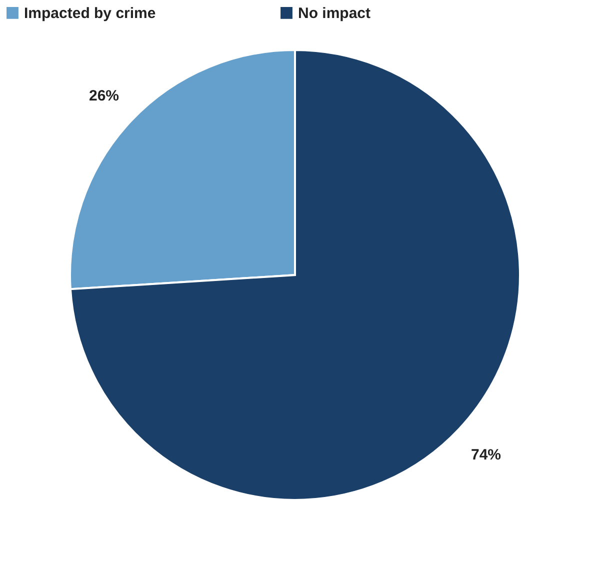  What do you see at coordinates (104, 96) in the screenshot?
I see `data-label: 26%` at bounding box center [104, 96].